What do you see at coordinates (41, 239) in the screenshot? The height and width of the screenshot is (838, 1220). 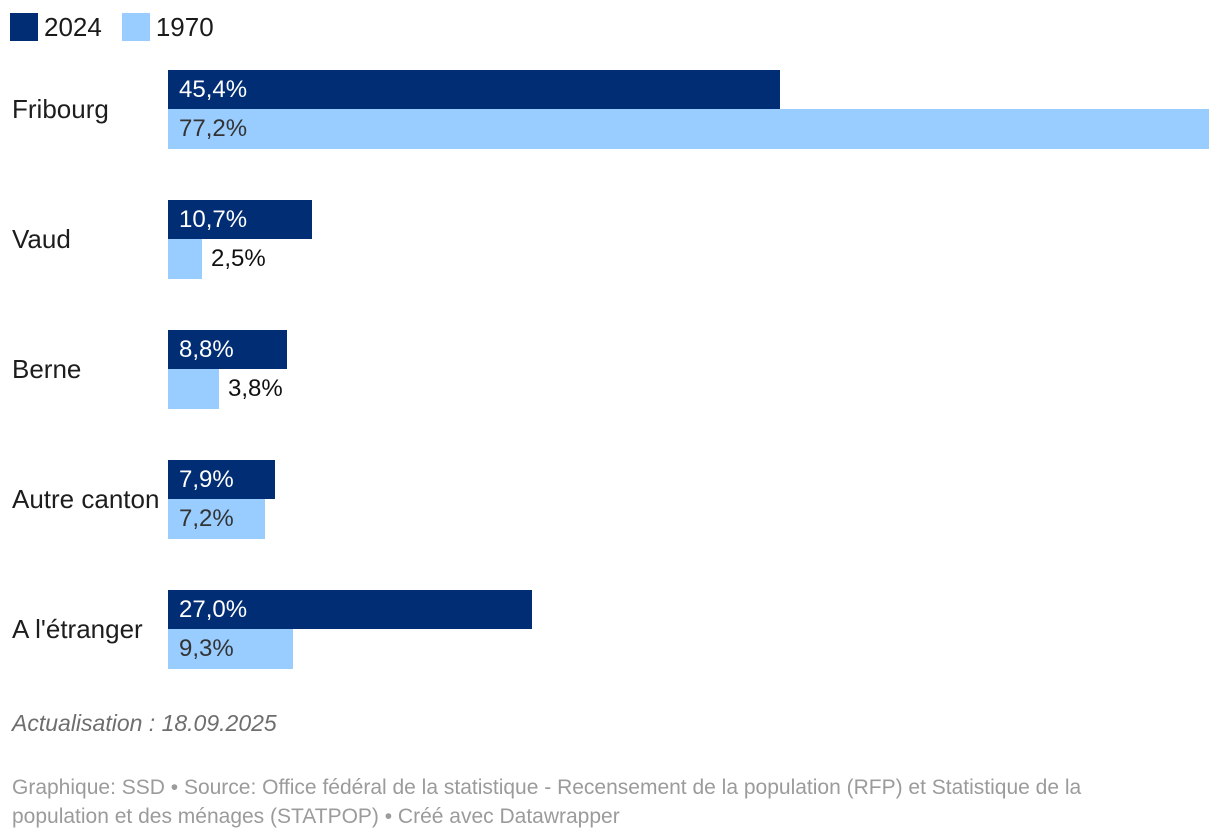 I see `category-label: Vaud` at bounding box center [41, 239].